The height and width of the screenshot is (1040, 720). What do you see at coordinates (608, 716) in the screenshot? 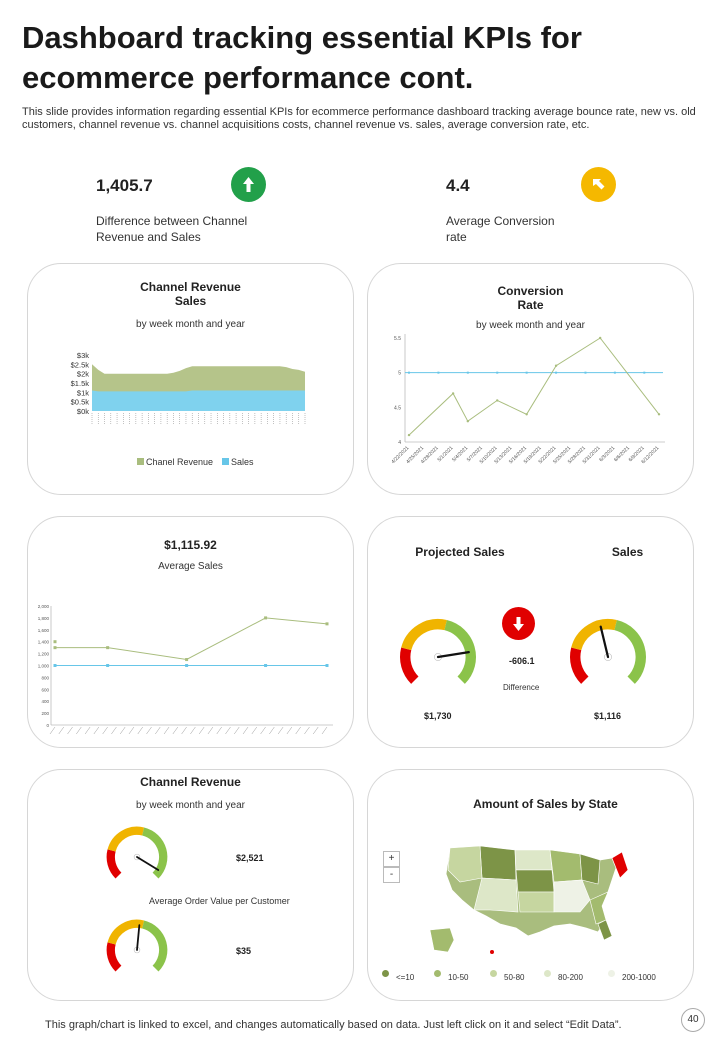
I see `sales-value: $1,116` at bounding box center [608, 716].